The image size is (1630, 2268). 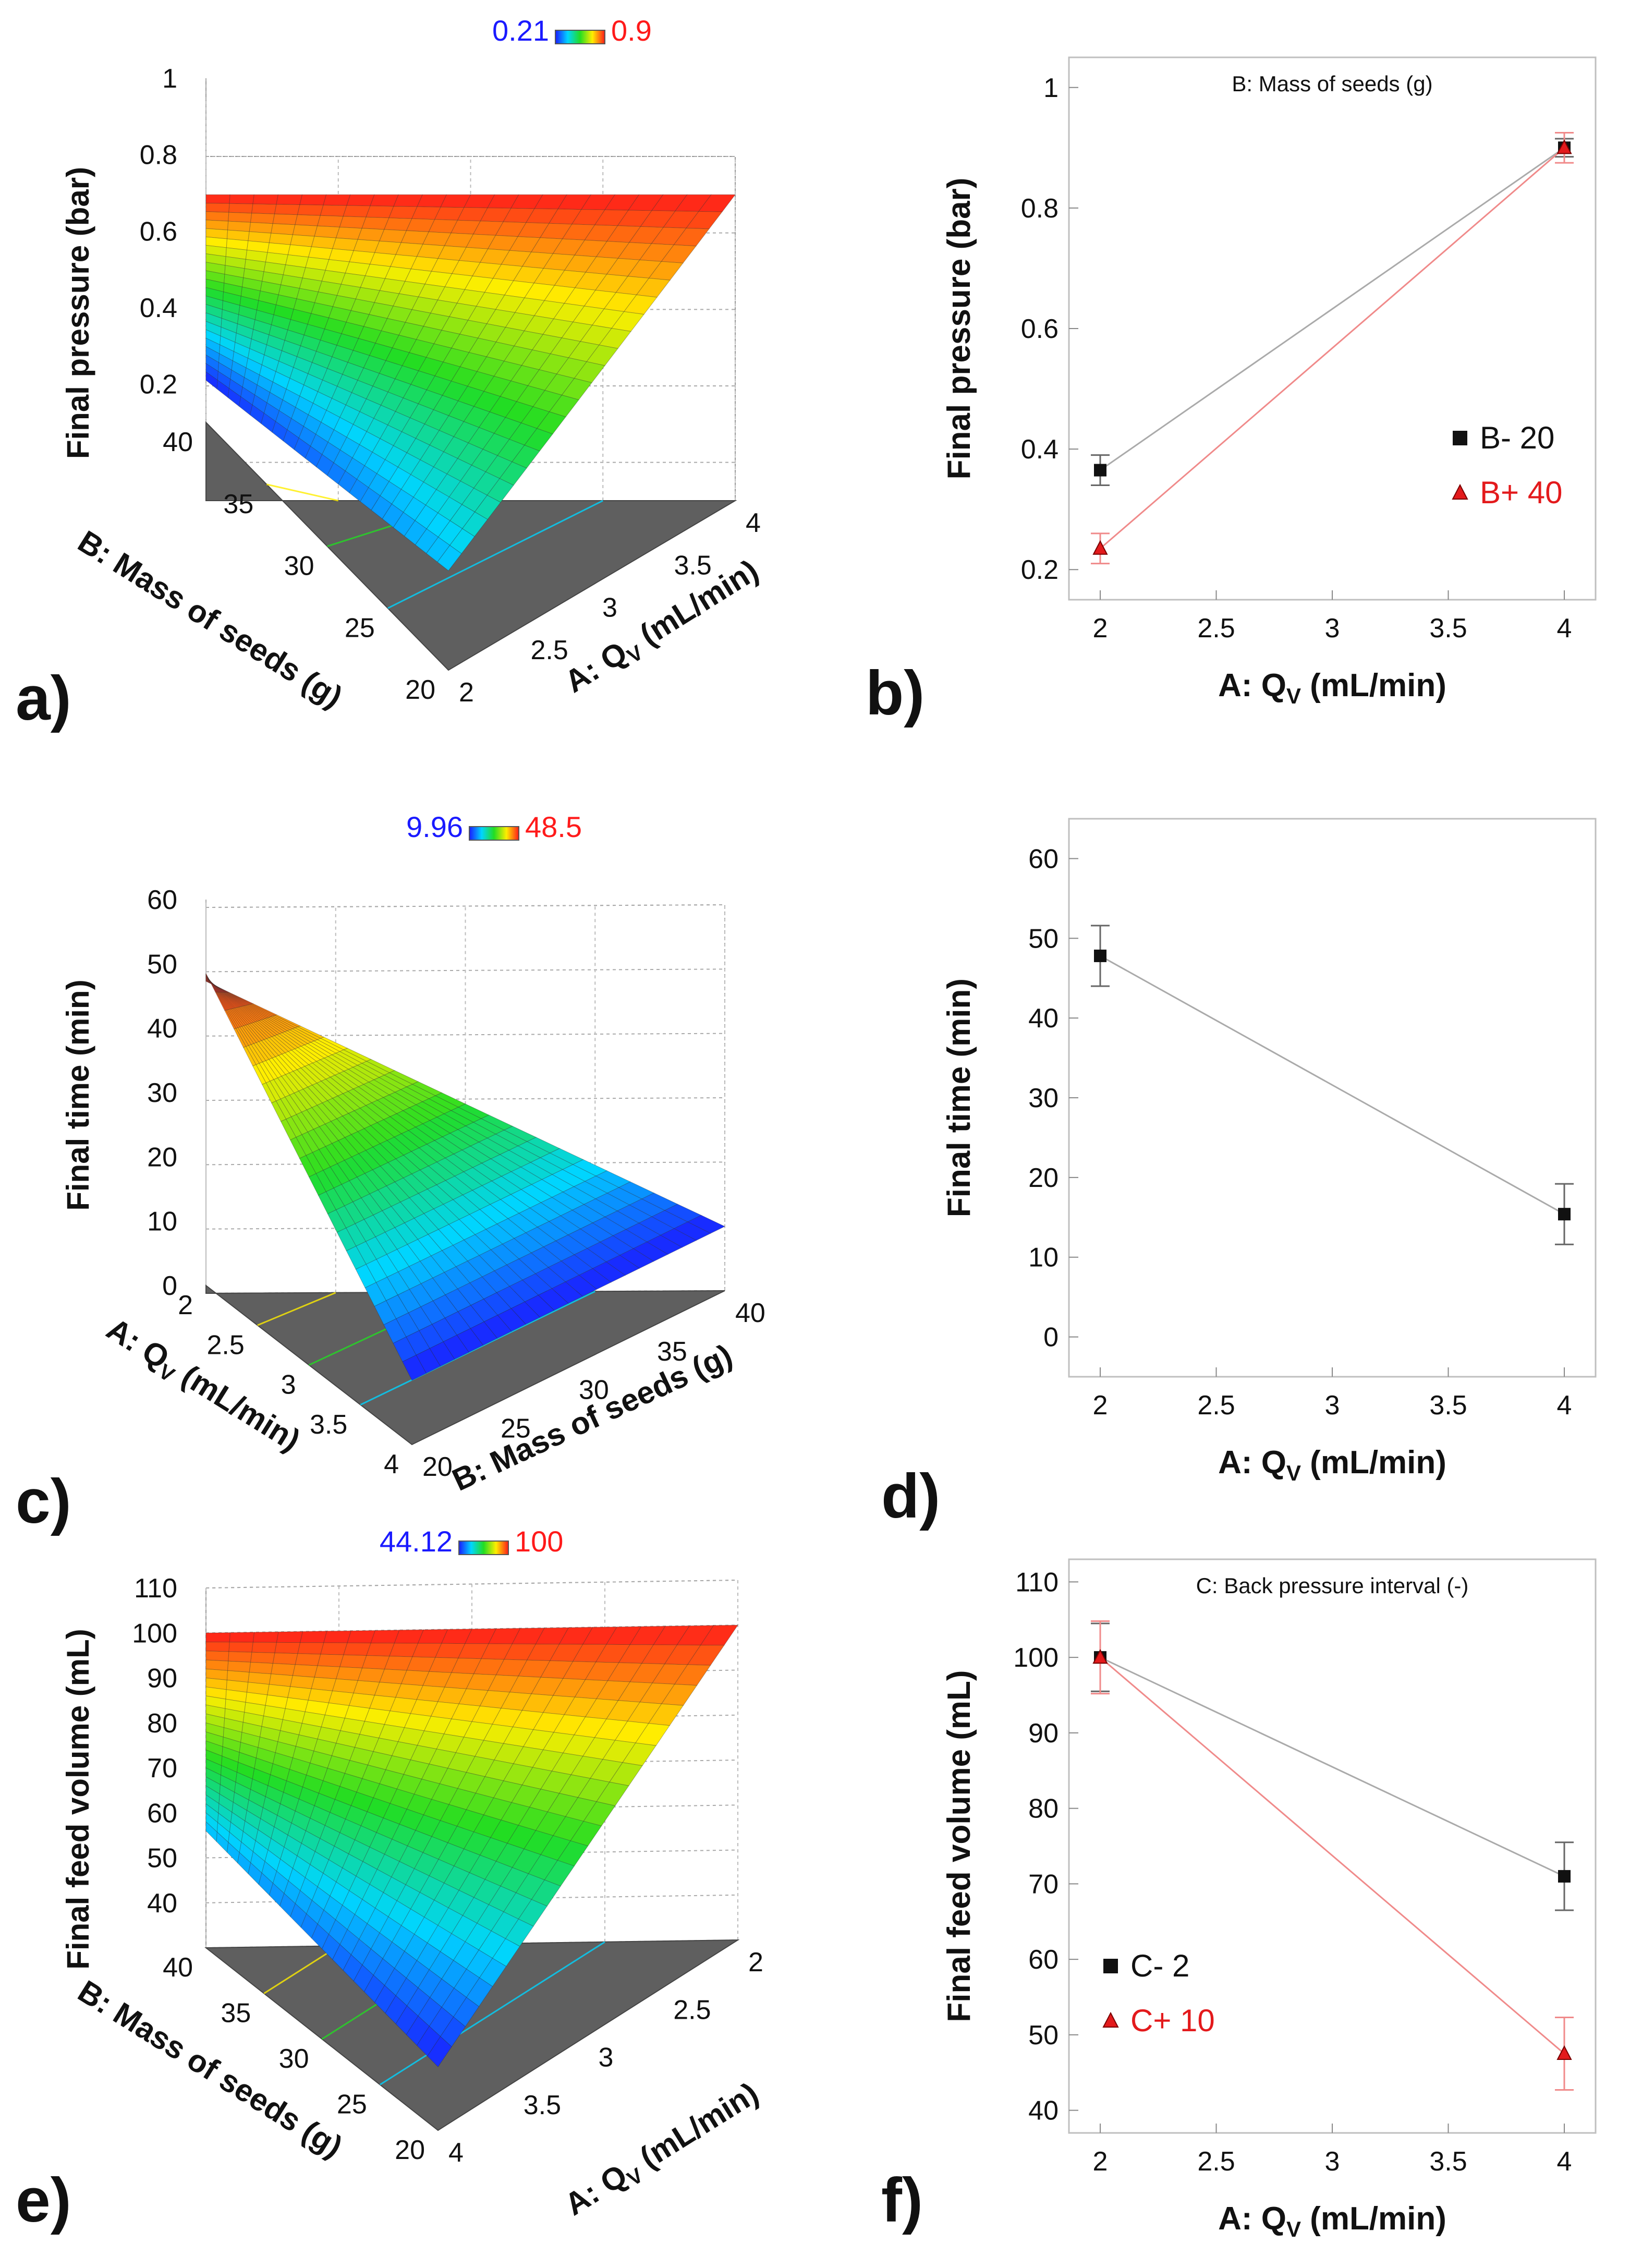 I want to click on z-tick-label: 100, so click(x=155, y=1633).